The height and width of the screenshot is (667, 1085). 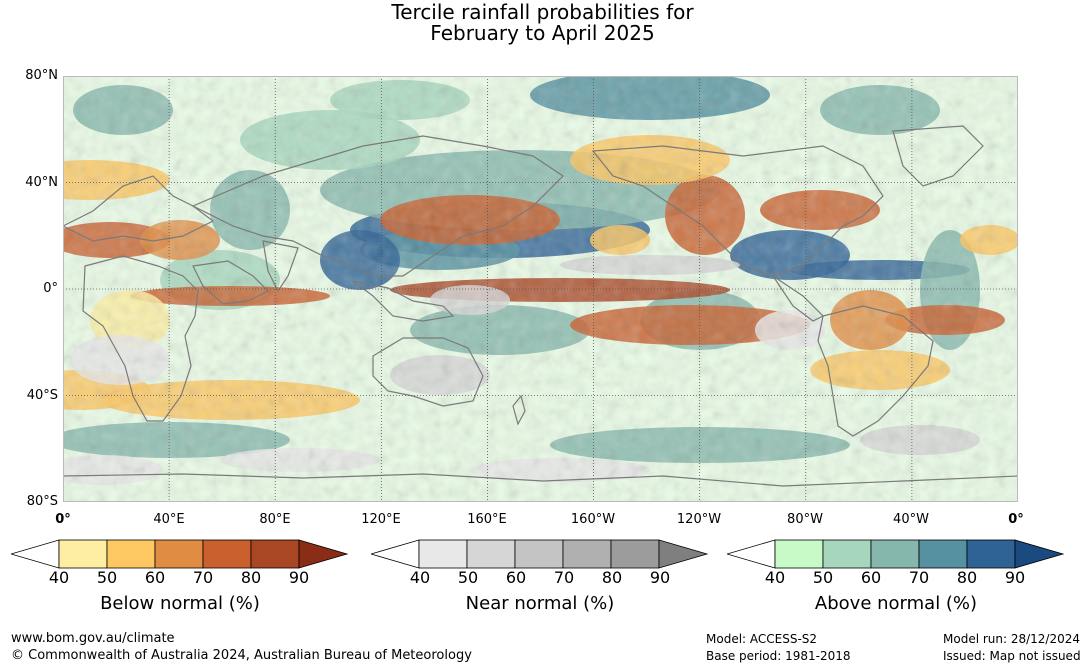 I want to click on lon-label-0-left: 0°, so click(x=63, y=519).